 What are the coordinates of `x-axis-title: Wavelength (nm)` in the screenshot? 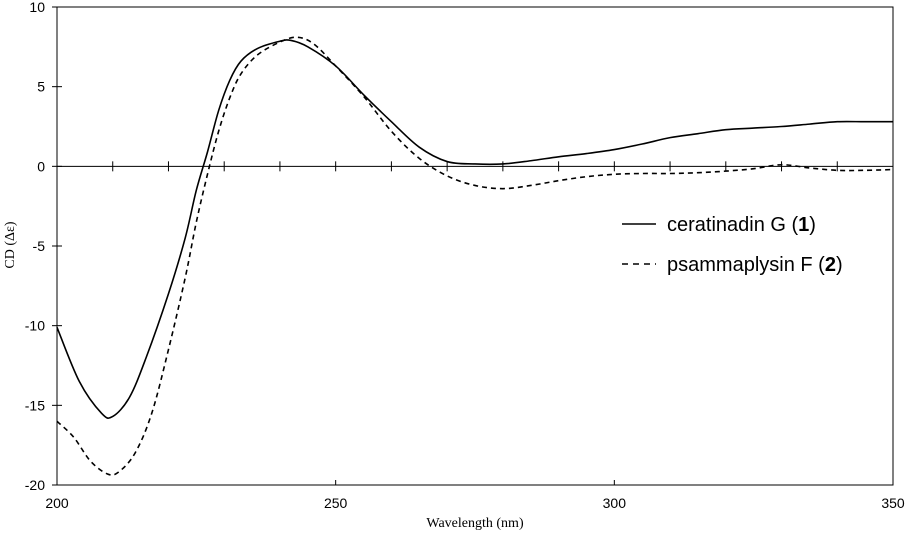 It's located at (475, 523).